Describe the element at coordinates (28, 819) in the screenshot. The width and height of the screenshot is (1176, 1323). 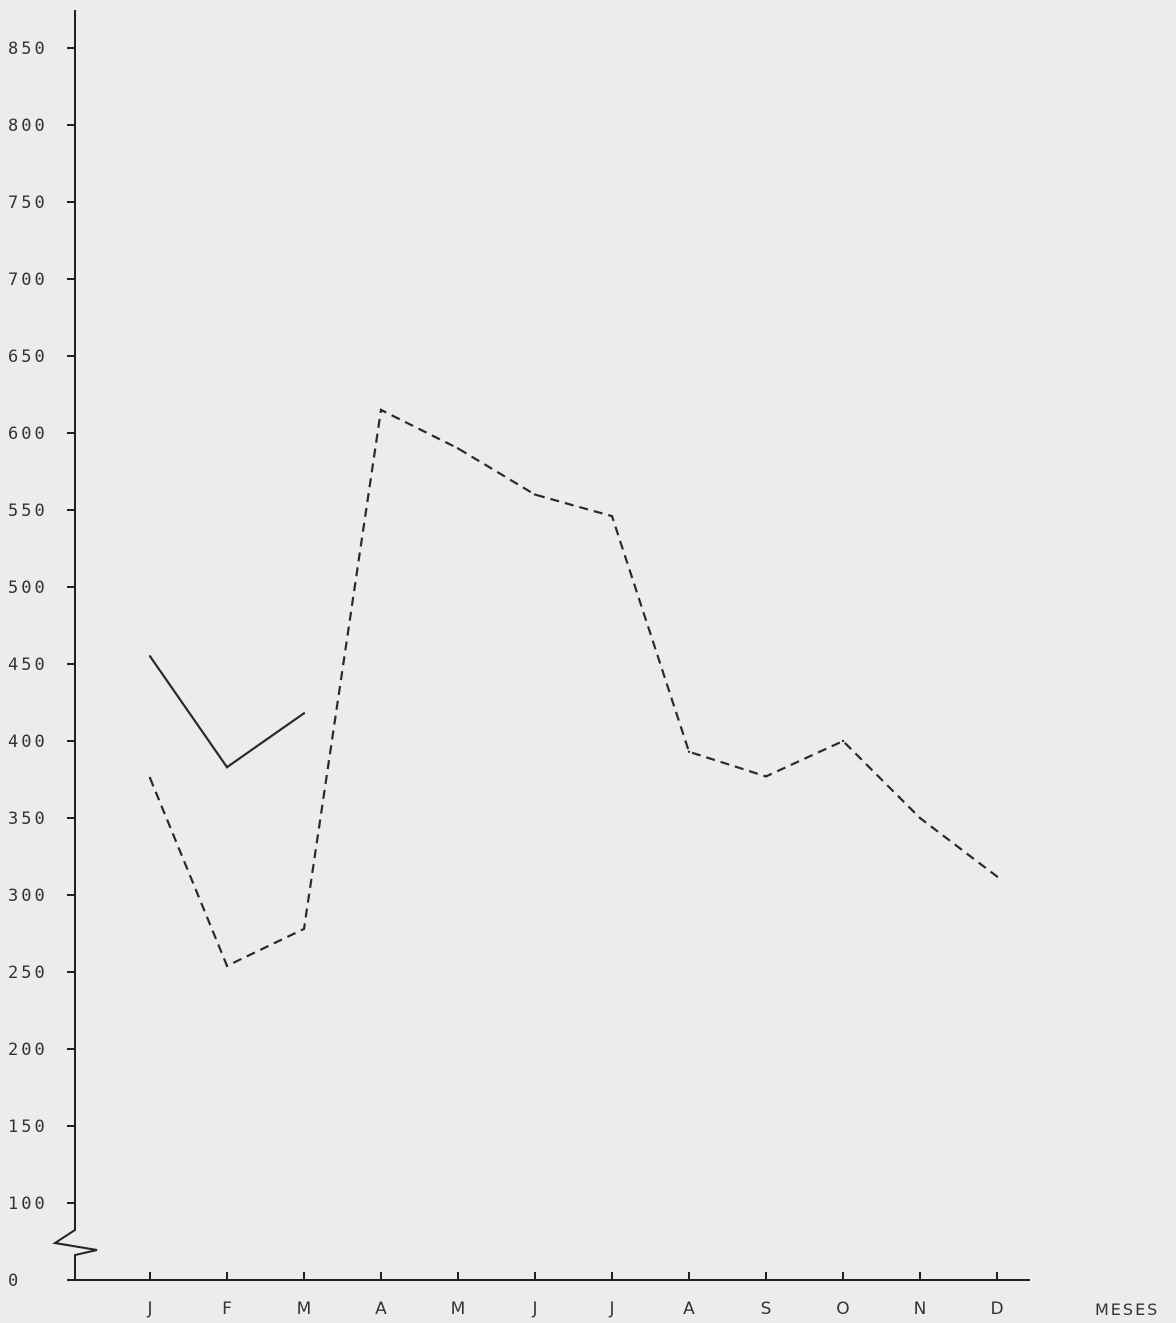
I see `y-tick-label: 350` at that location.